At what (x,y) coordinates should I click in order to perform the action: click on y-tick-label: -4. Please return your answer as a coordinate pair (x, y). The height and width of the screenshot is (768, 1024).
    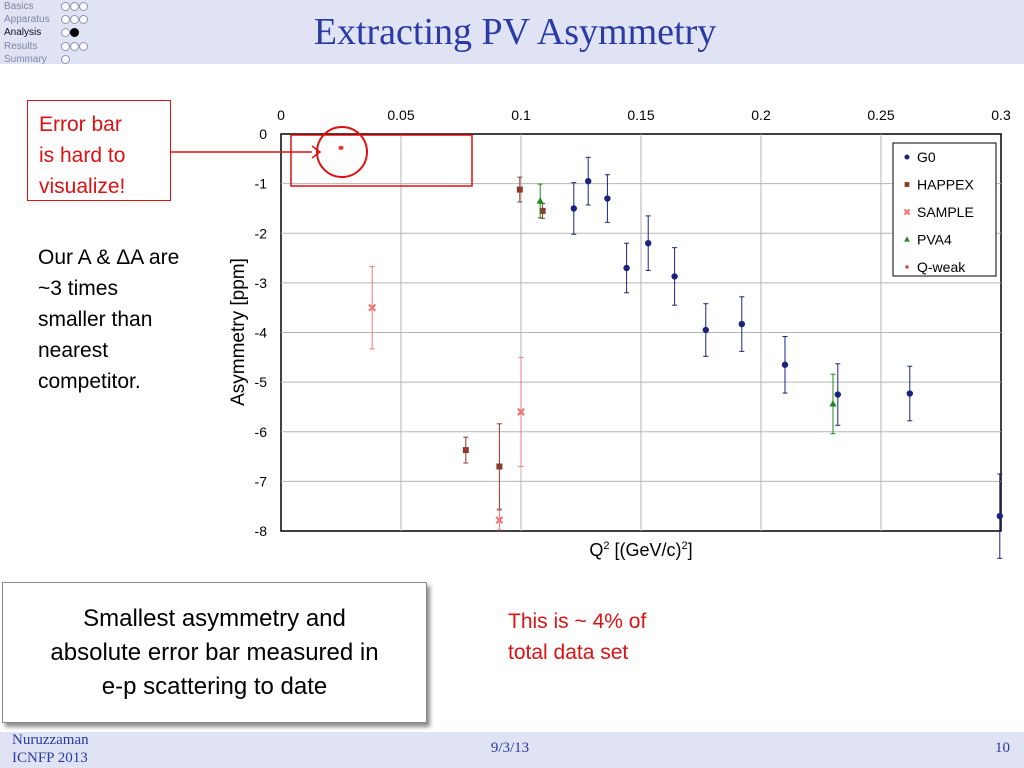
    Looking at the image, I should click on (261, 333).